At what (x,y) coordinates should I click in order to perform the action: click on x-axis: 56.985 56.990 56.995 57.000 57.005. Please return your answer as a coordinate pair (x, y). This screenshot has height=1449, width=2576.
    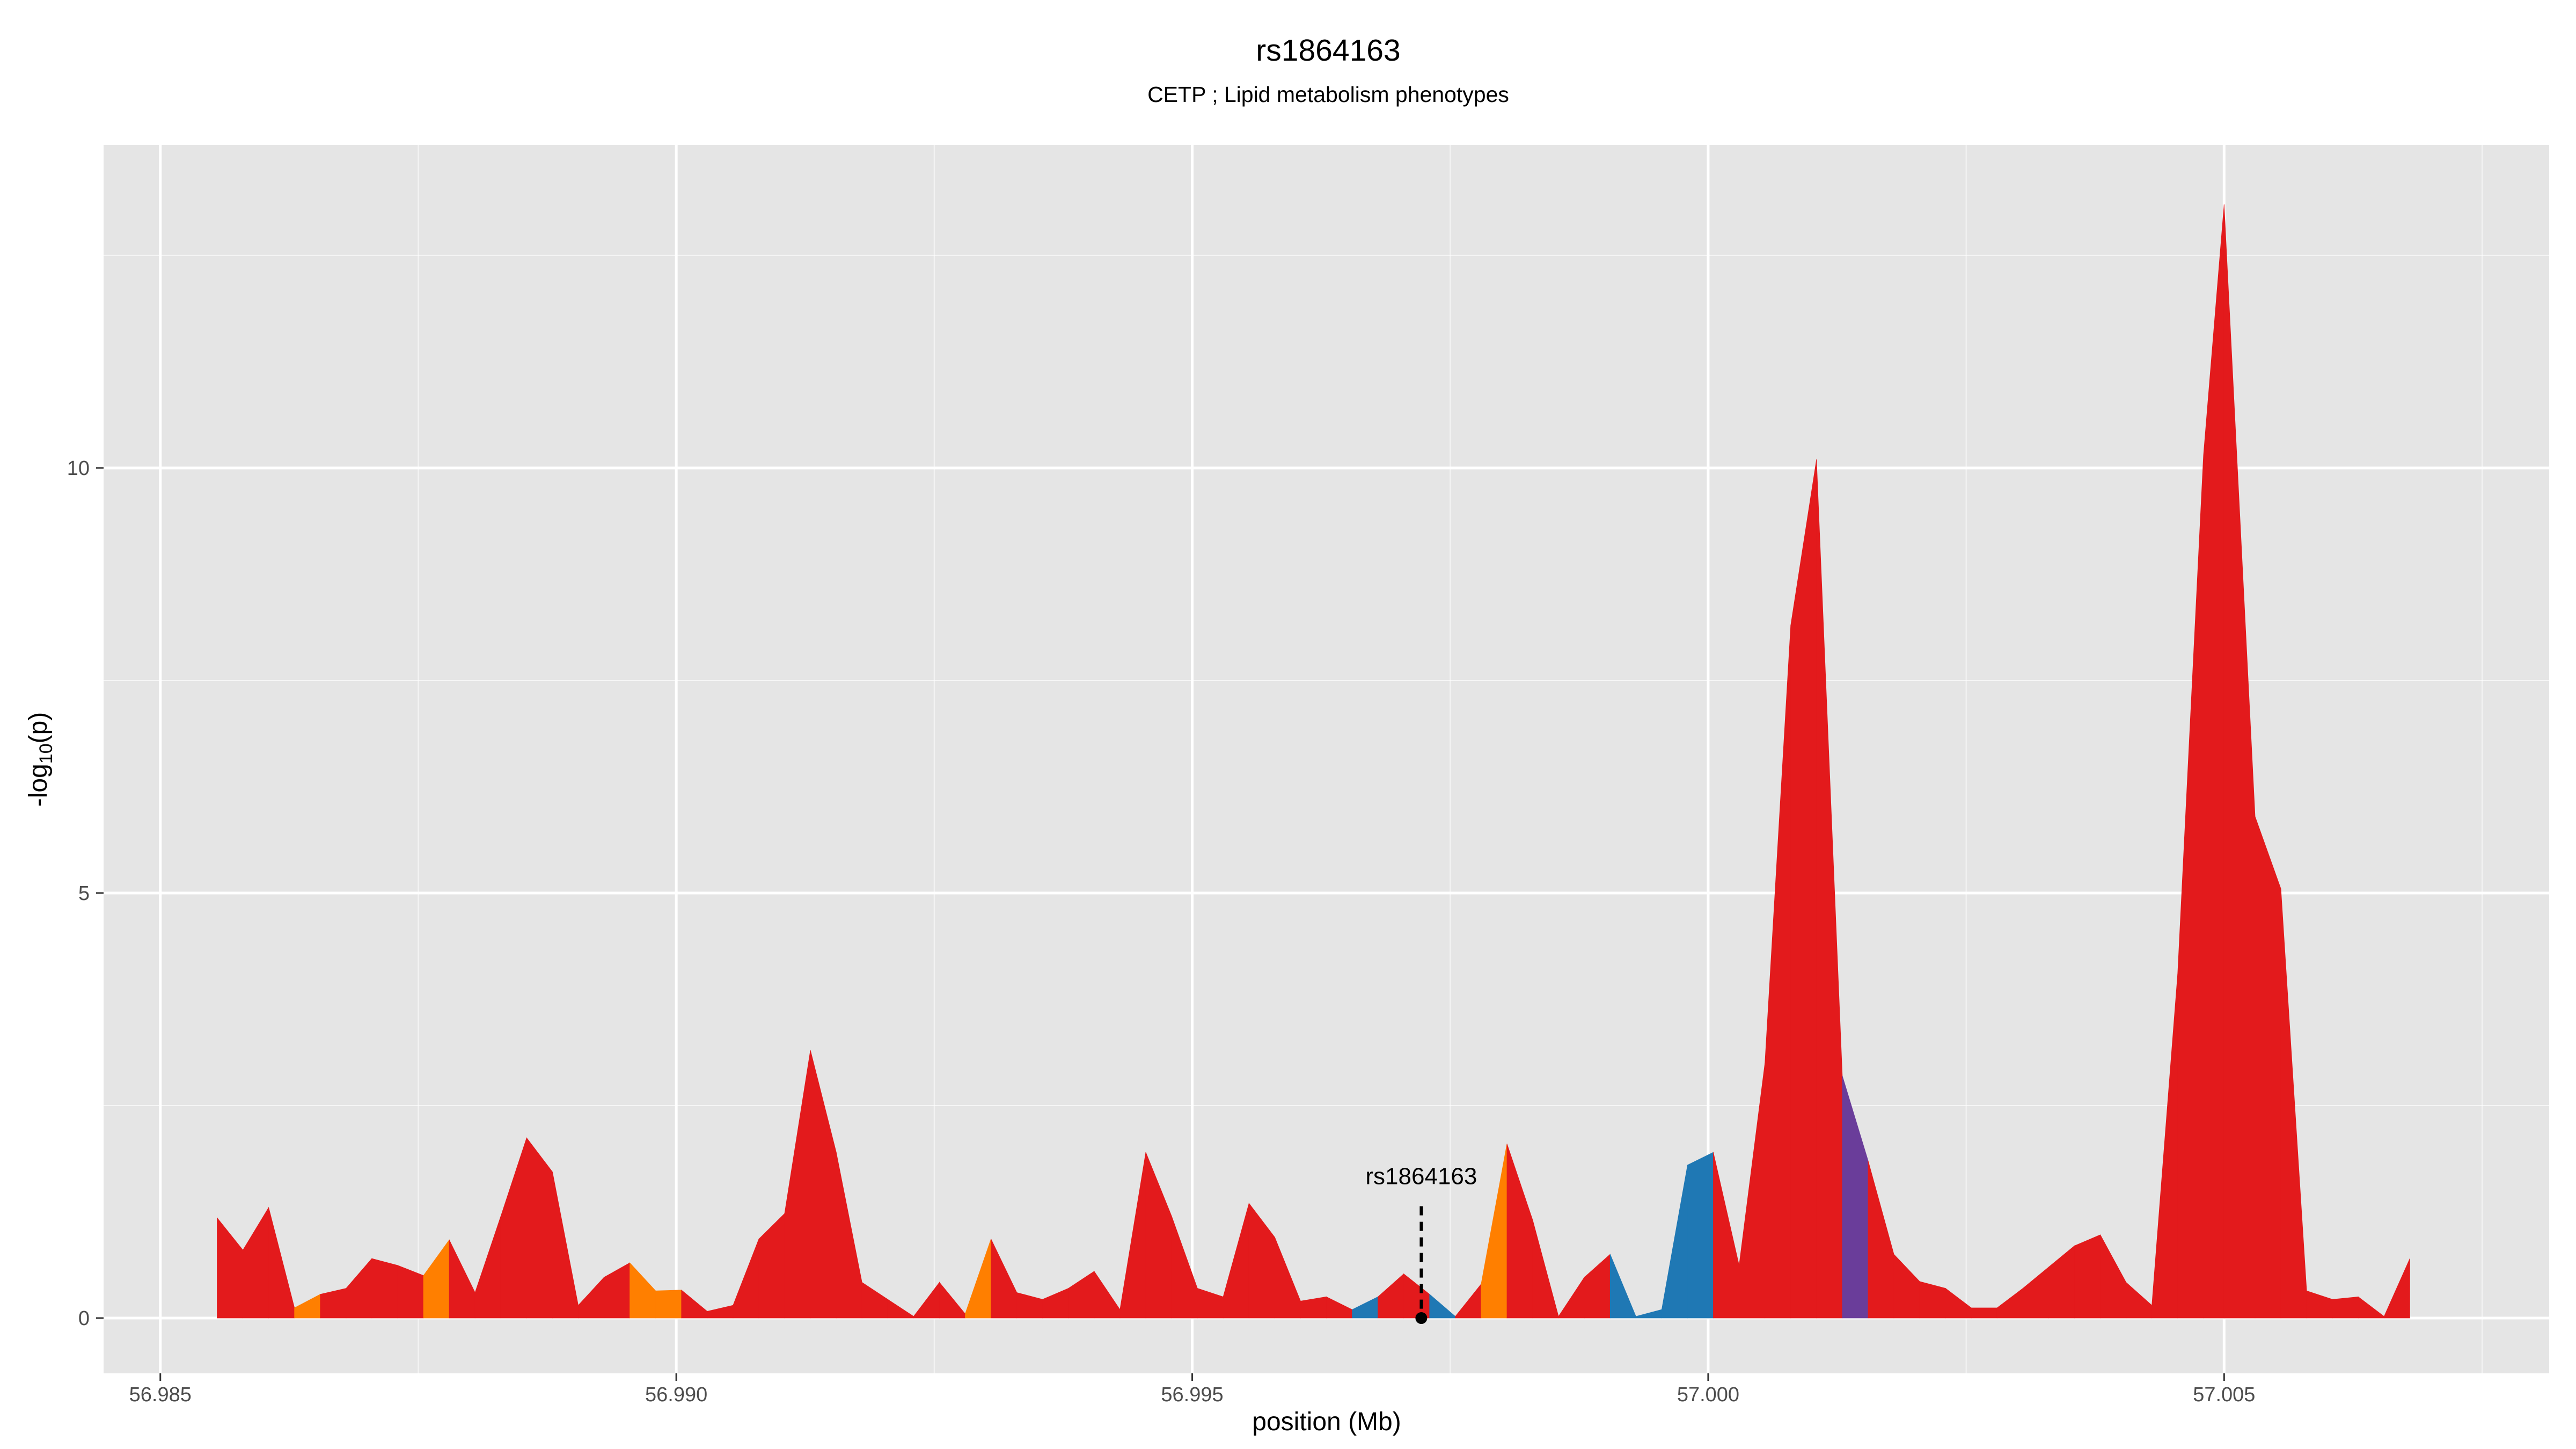
    Looking at the image, I should click on (1192, 1389).